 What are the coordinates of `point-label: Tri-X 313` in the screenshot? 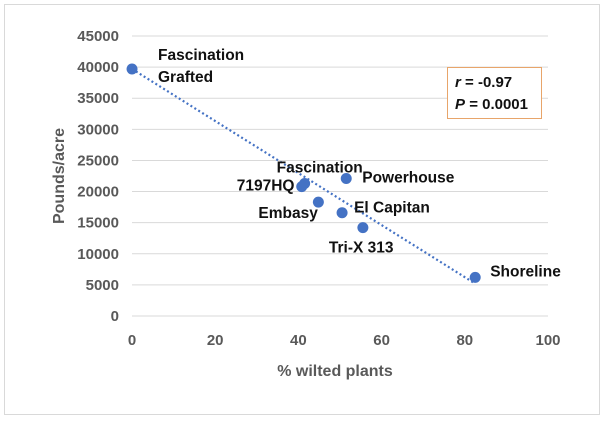 It's located at (361, 248).